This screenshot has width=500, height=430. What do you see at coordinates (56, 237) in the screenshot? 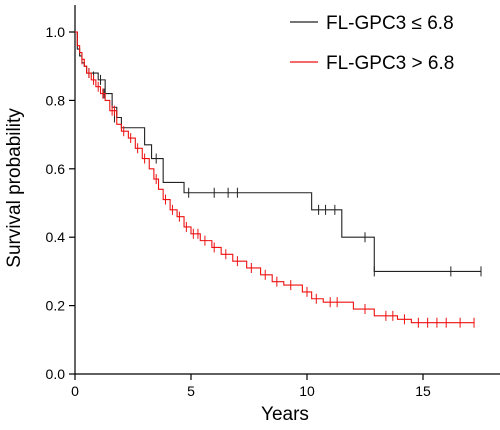
I see `y-tick-label: 0.4` at bounding box center [56, 237].